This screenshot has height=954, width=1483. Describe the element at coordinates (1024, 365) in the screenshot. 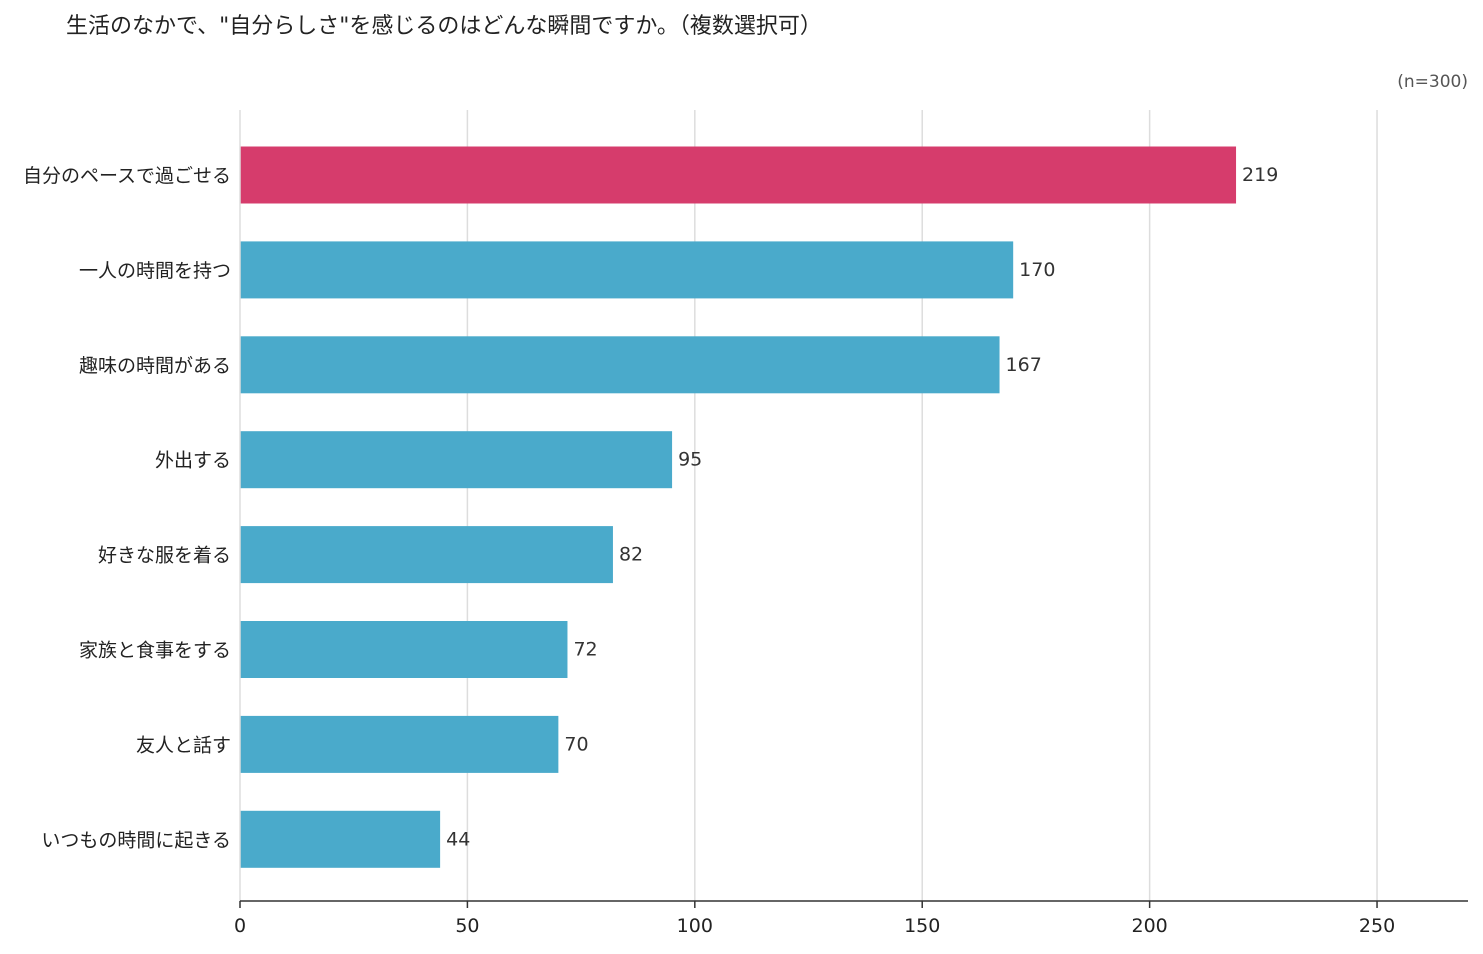

I see `value-label: 167` at that location.